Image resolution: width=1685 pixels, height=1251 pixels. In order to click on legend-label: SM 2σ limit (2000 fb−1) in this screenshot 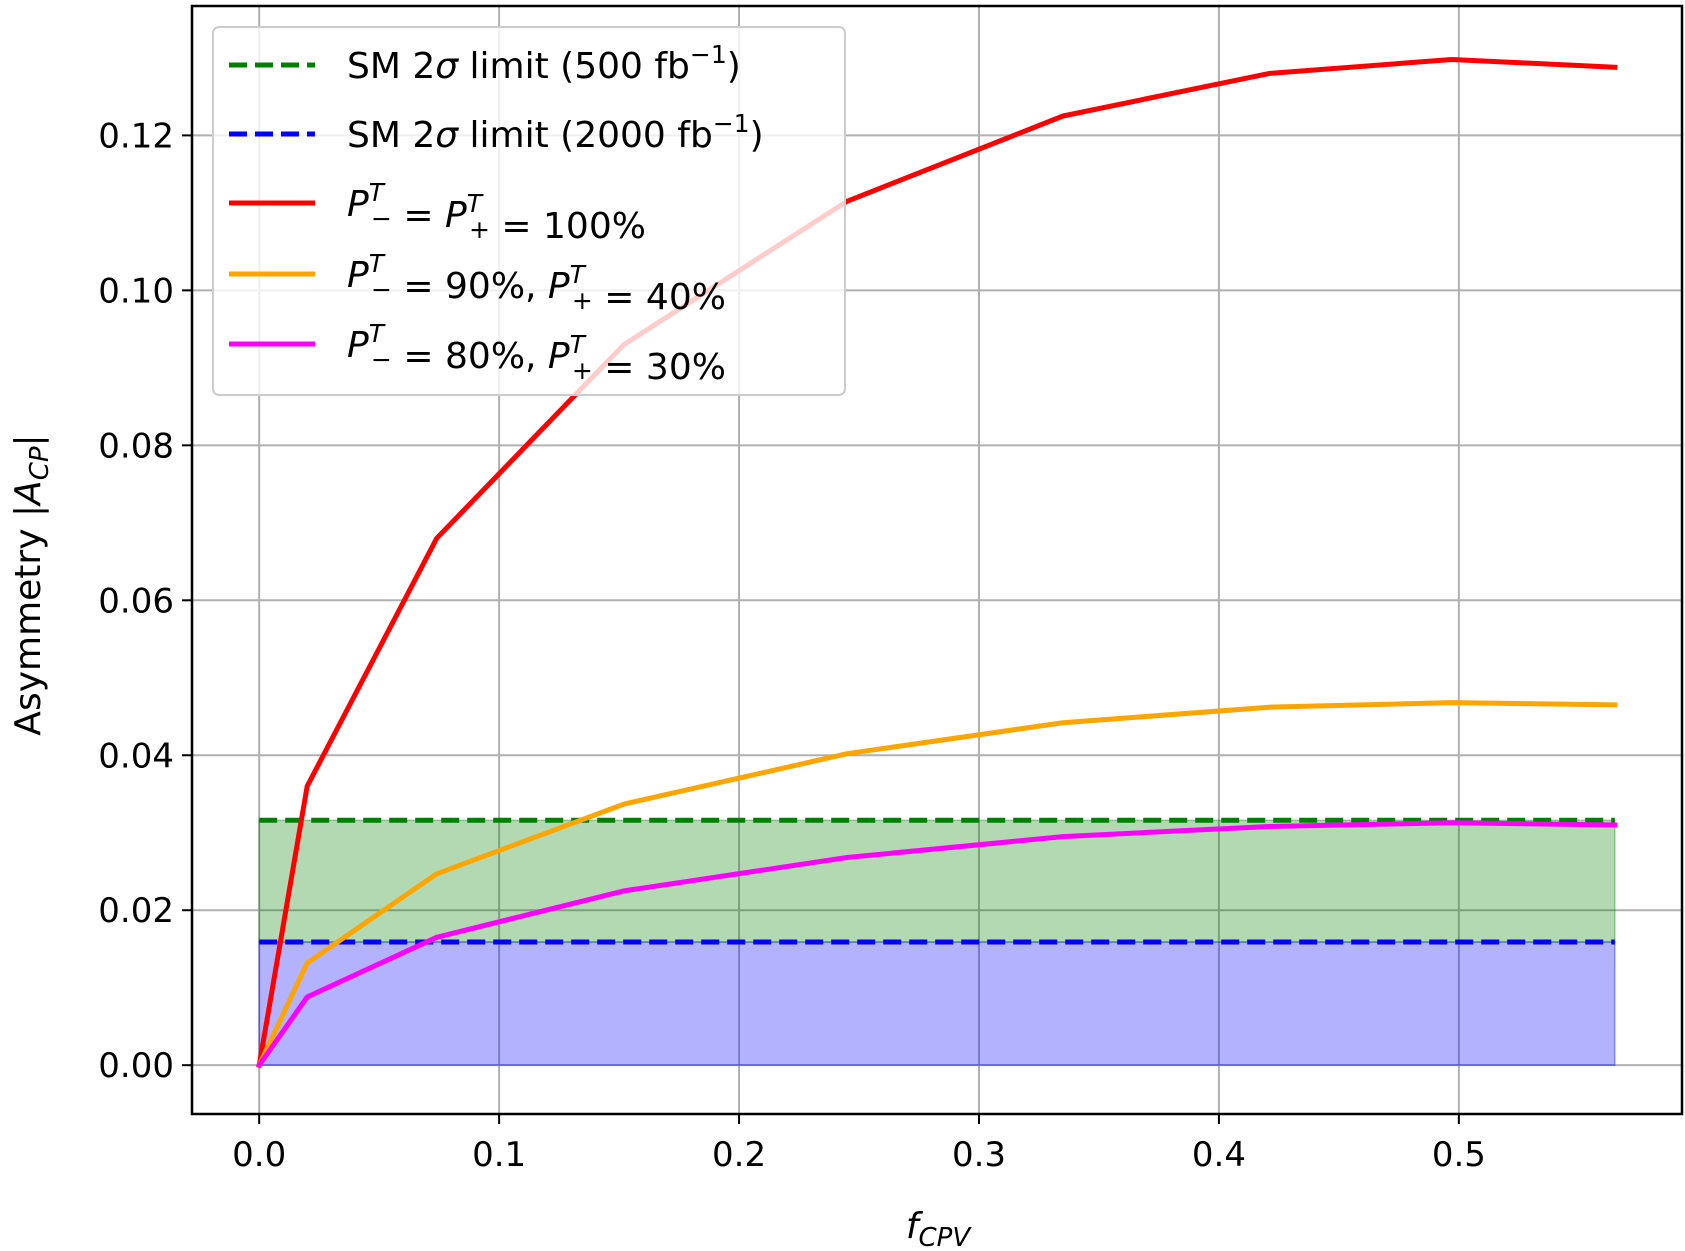, I will do `click(555, 132)`.